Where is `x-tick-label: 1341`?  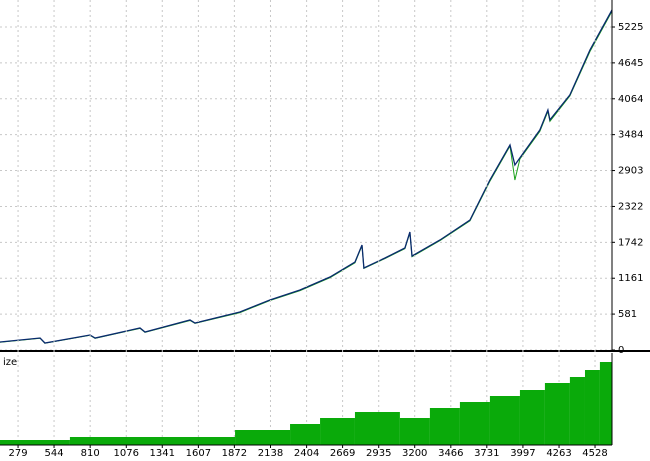
x-tick-label: 1341 is located at coordinates (162, 453).